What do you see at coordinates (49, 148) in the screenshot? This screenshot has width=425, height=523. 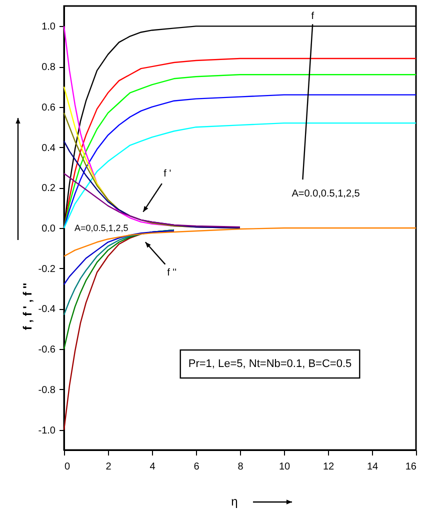 I see `y-tick-label: 0.4` at bounding box center [49, 148].